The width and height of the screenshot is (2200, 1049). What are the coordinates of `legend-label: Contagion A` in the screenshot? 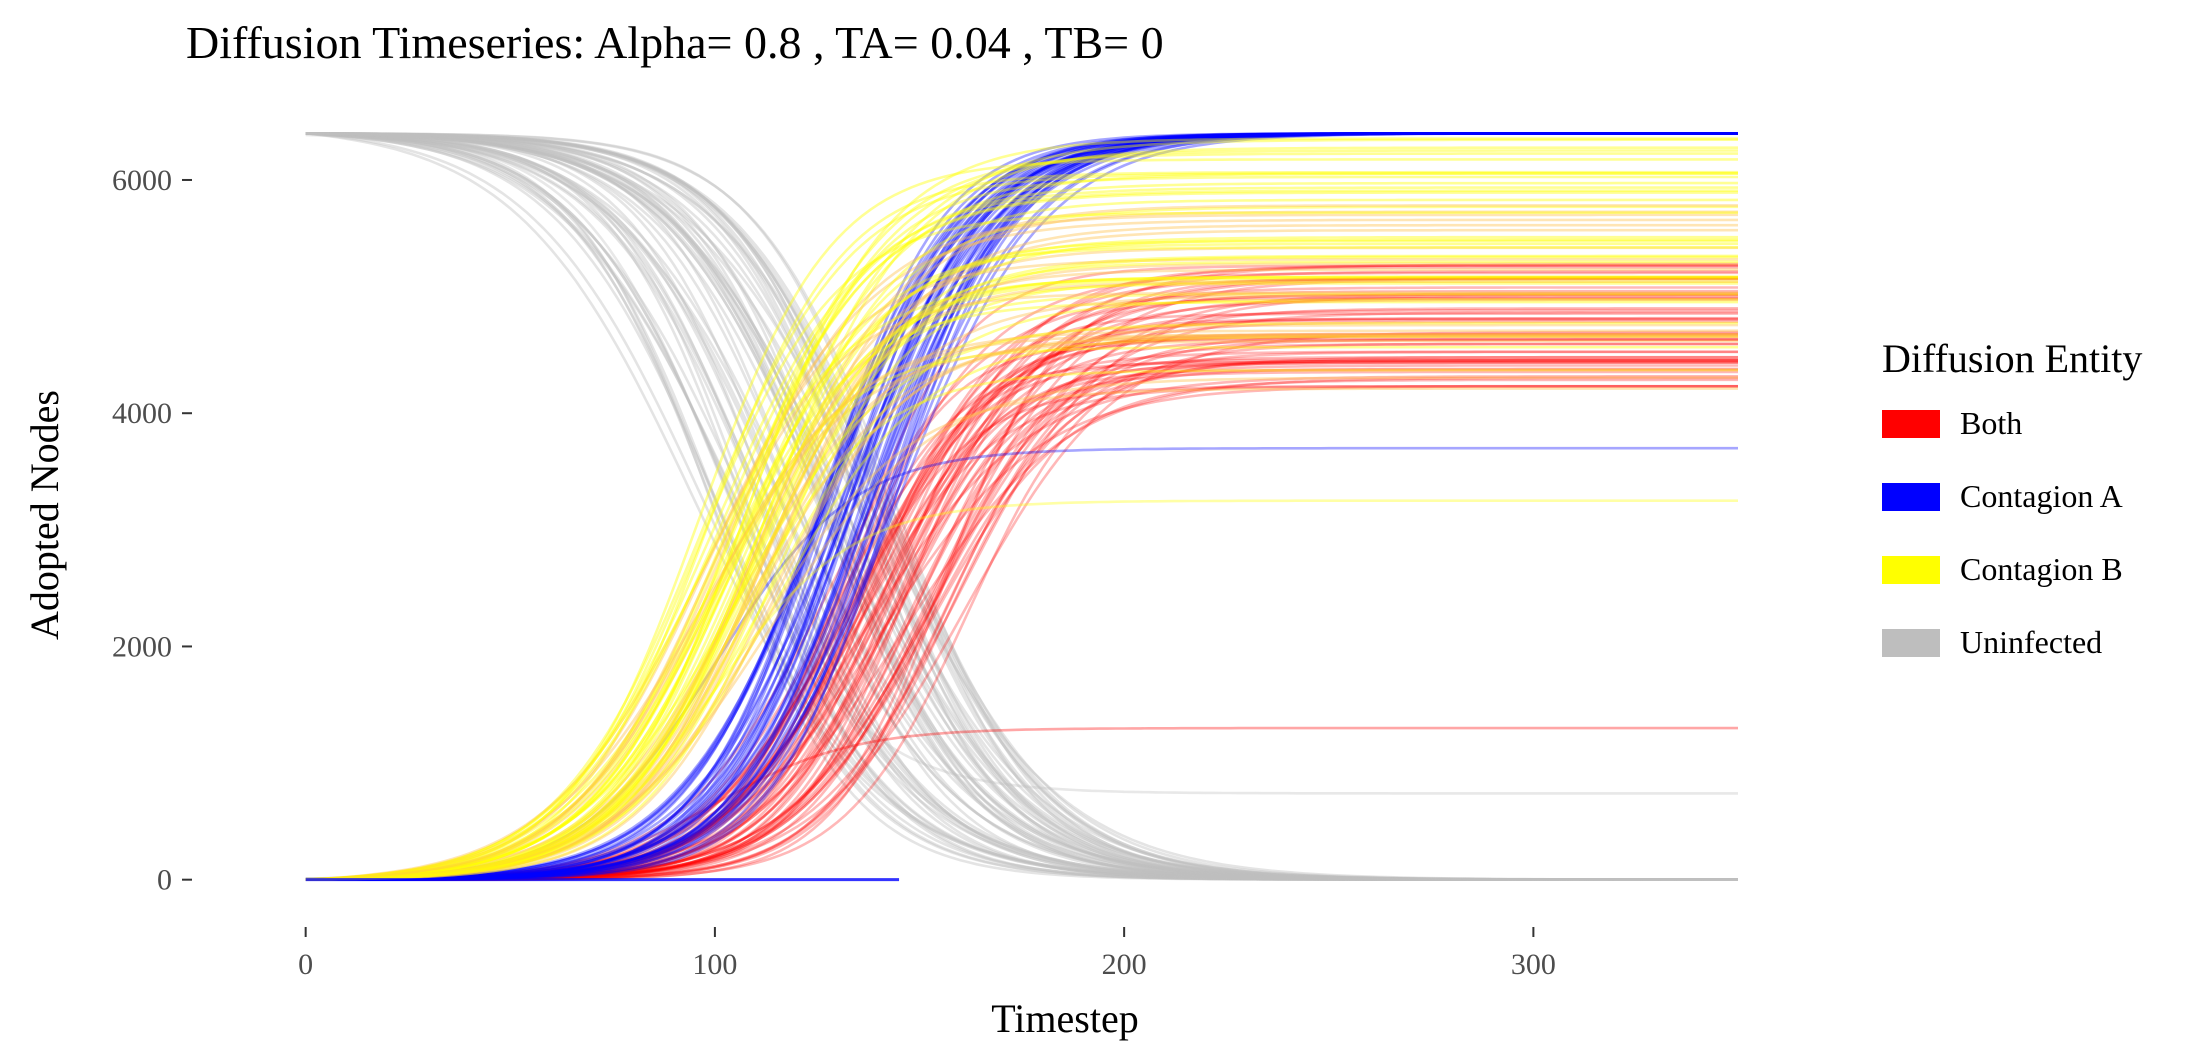 It's located at (2041, 496).